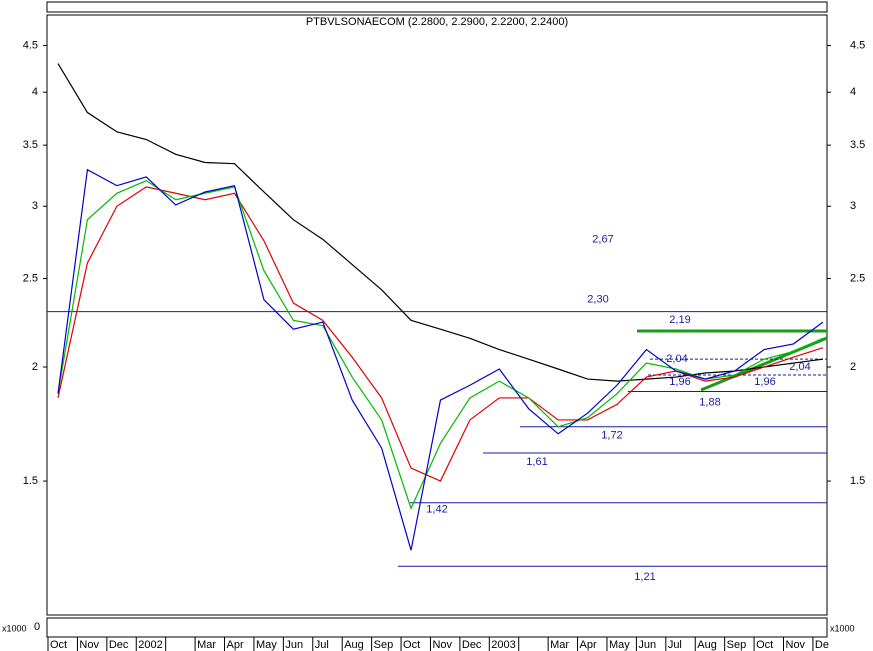 This screenshot has height=651, width=873. I want to click on level-label: 1,21, so click(644, 577).